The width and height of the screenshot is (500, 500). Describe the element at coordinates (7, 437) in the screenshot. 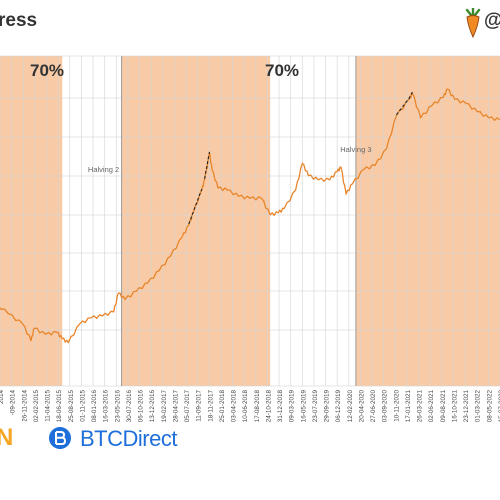

I see `partner-logo-left: N` at that location.